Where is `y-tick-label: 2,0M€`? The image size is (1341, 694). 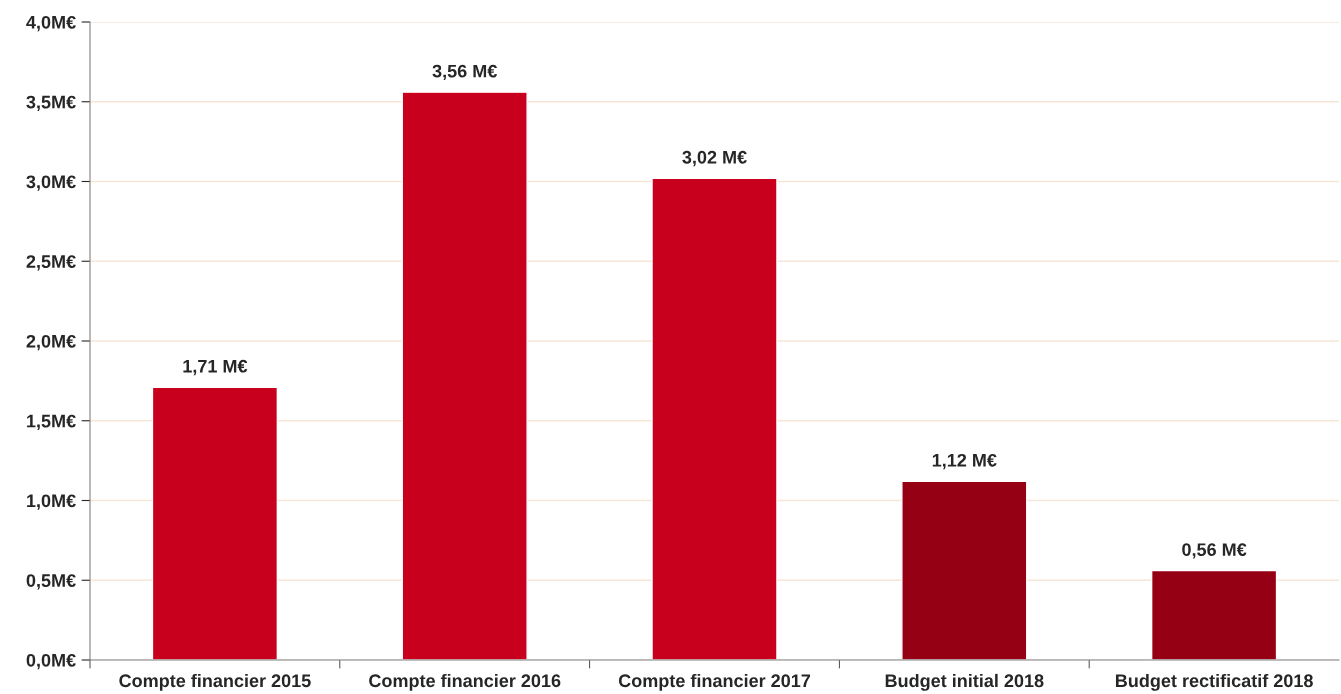
y-tick-label: 2,0M€ is located at coordinates (51, 342).